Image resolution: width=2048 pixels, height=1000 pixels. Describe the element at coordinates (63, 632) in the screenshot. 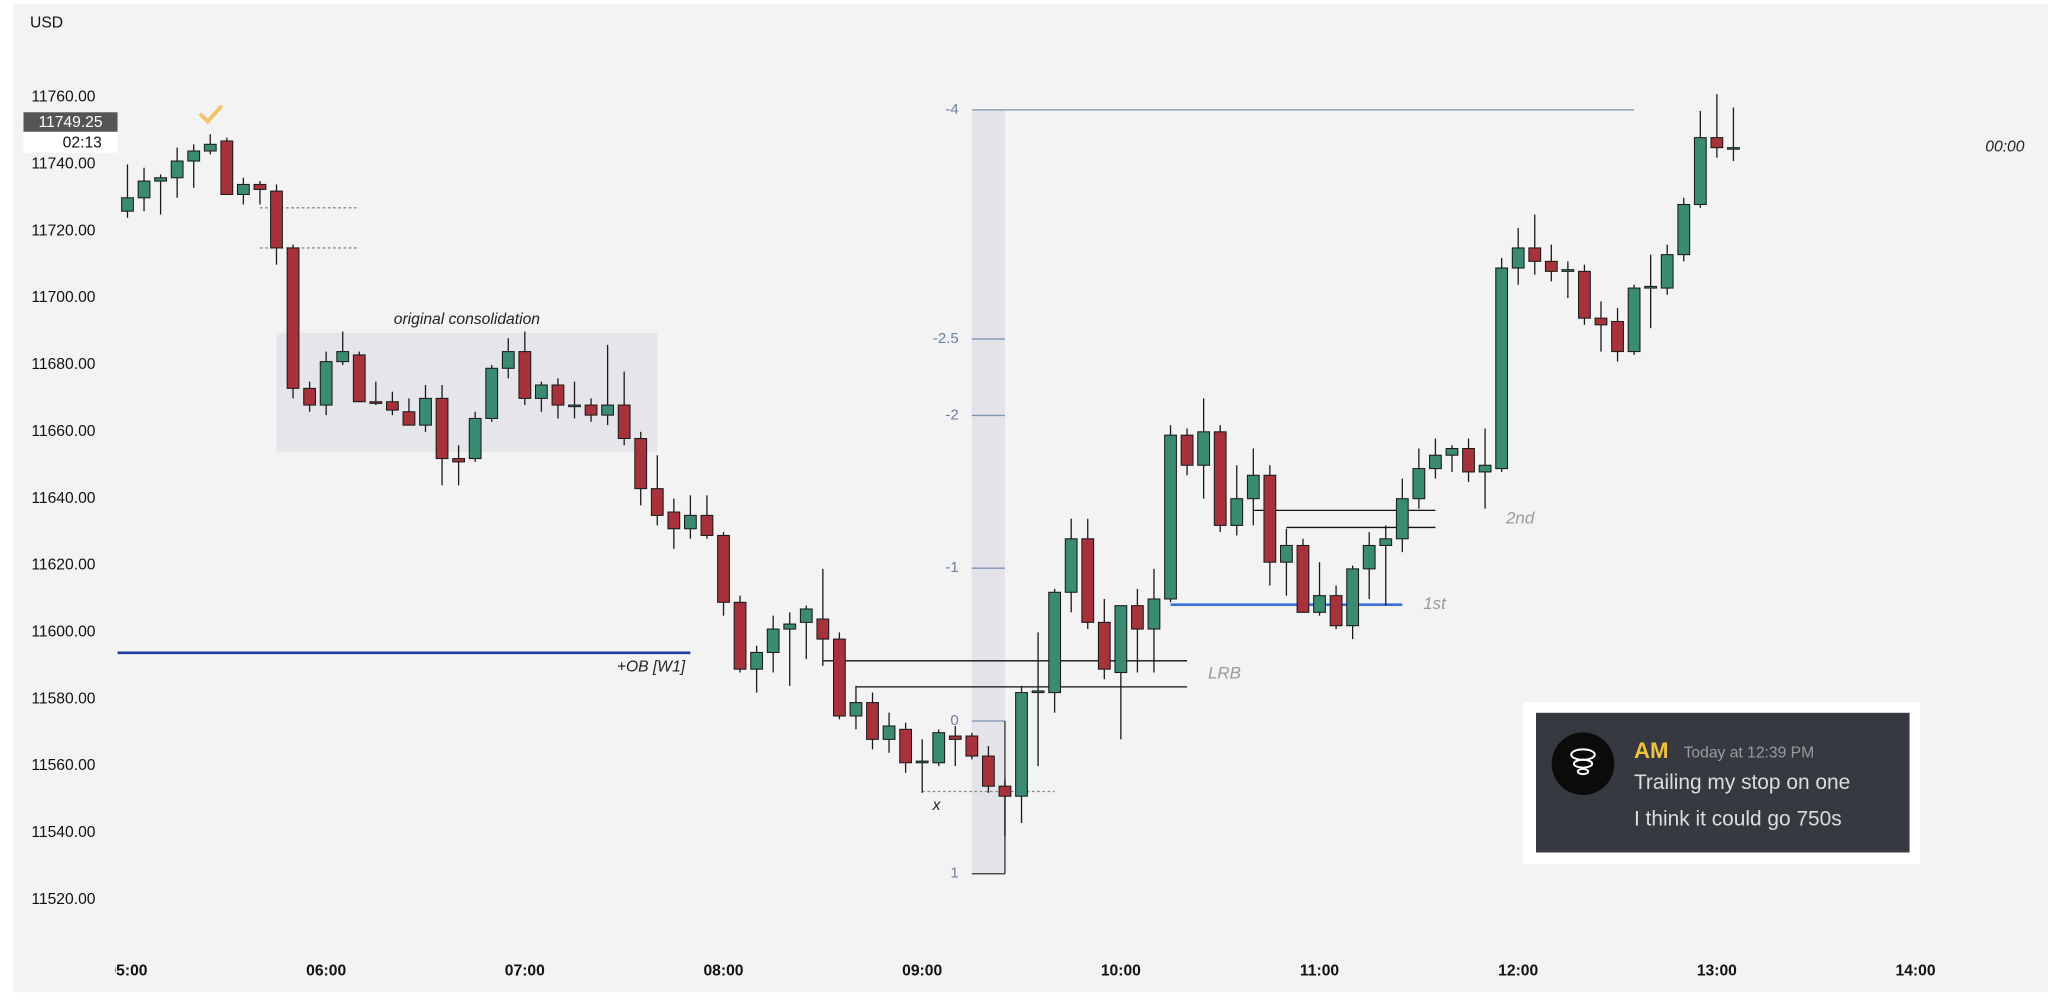

I see `y-tick-label: 11600.00` at that location.